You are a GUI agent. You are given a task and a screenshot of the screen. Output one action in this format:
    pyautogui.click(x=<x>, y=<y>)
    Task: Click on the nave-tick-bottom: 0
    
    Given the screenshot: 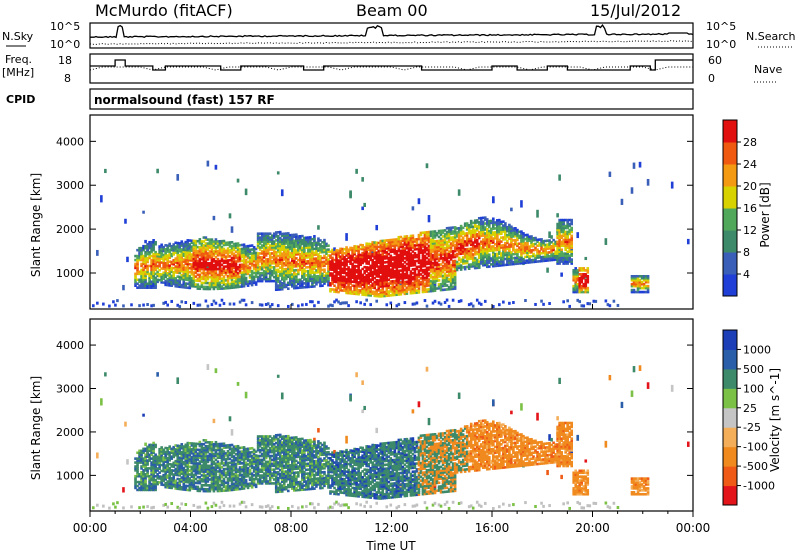 What is the action you would take?
    pyautogui.click(x=711, y=78)
    